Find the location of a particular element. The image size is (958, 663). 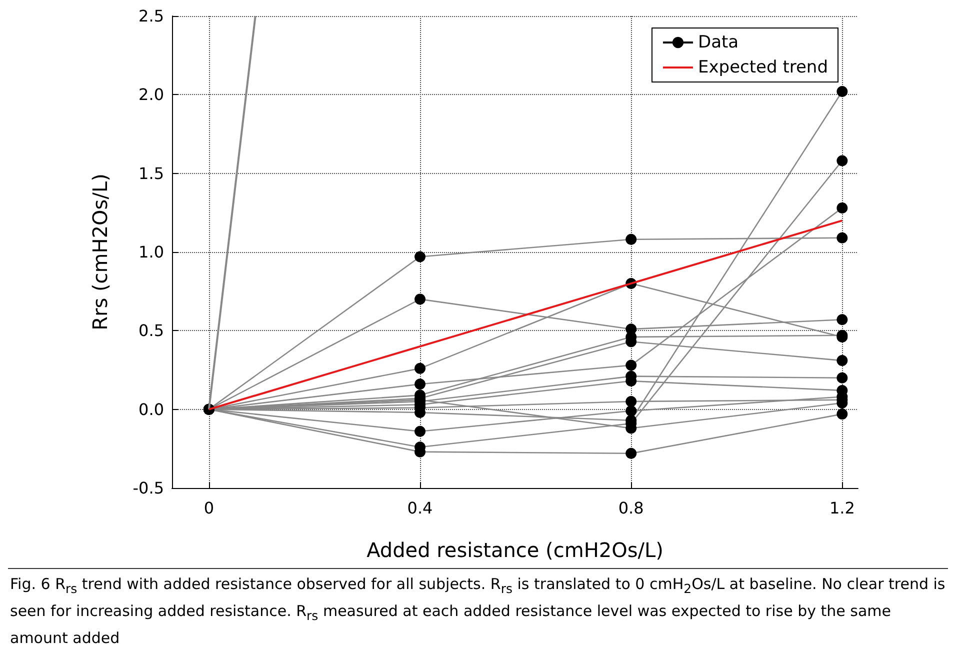

y-tick-label: 2.5 is located at coordinates (151, 16).